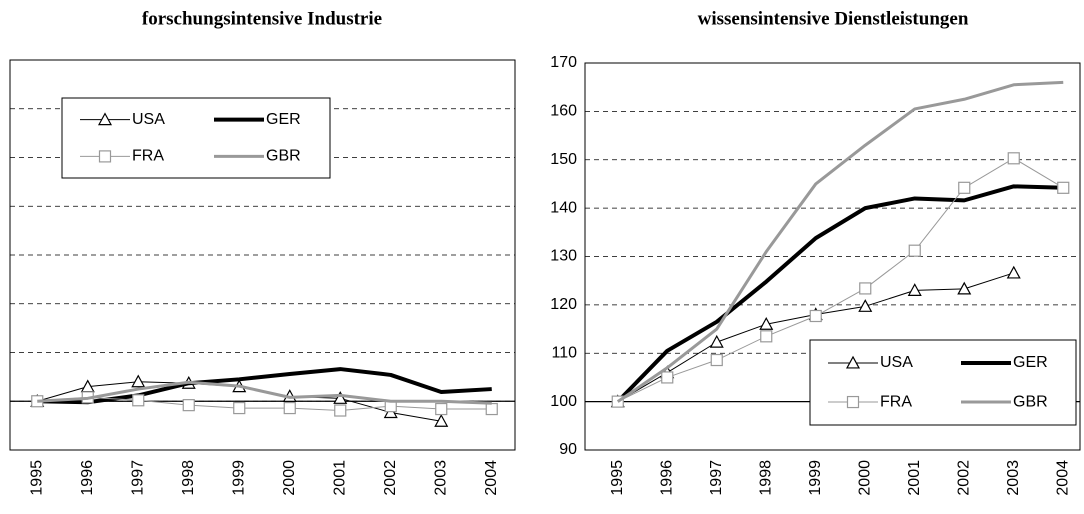 Image resolution: width=1084 pixels, height=514 pixels. Describe the element at coordinates (262, 18) in the screenshot. I see `chart-title: forschungsintensive Industrie` at that location.